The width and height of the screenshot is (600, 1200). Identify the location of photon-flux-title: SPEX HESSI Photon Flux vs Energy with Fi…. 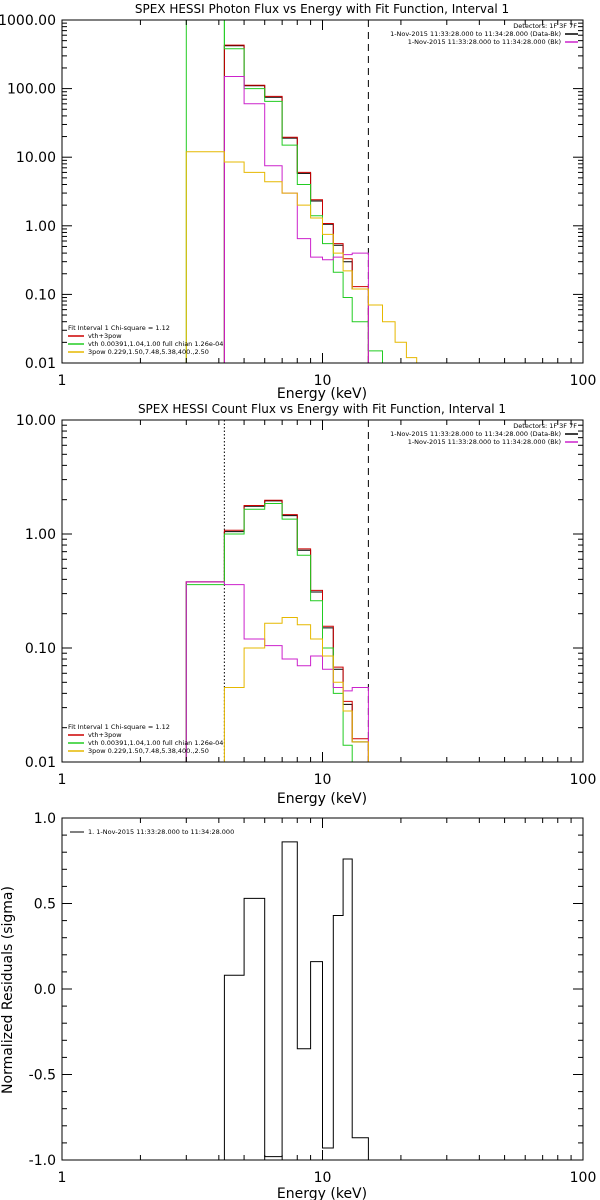
(322, 9).